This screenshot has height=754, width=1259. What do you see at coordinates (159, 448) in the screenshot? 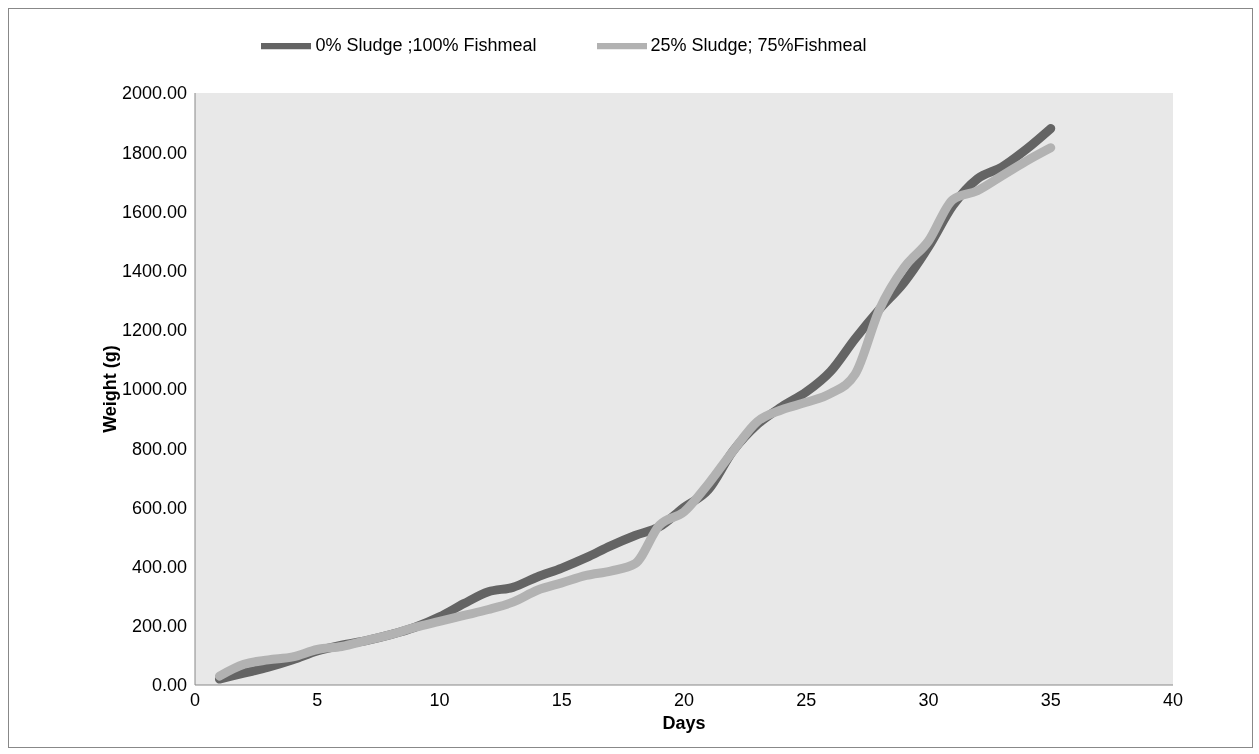
I see `y-tick-label: 800.00` at bounding box center [159, 448].